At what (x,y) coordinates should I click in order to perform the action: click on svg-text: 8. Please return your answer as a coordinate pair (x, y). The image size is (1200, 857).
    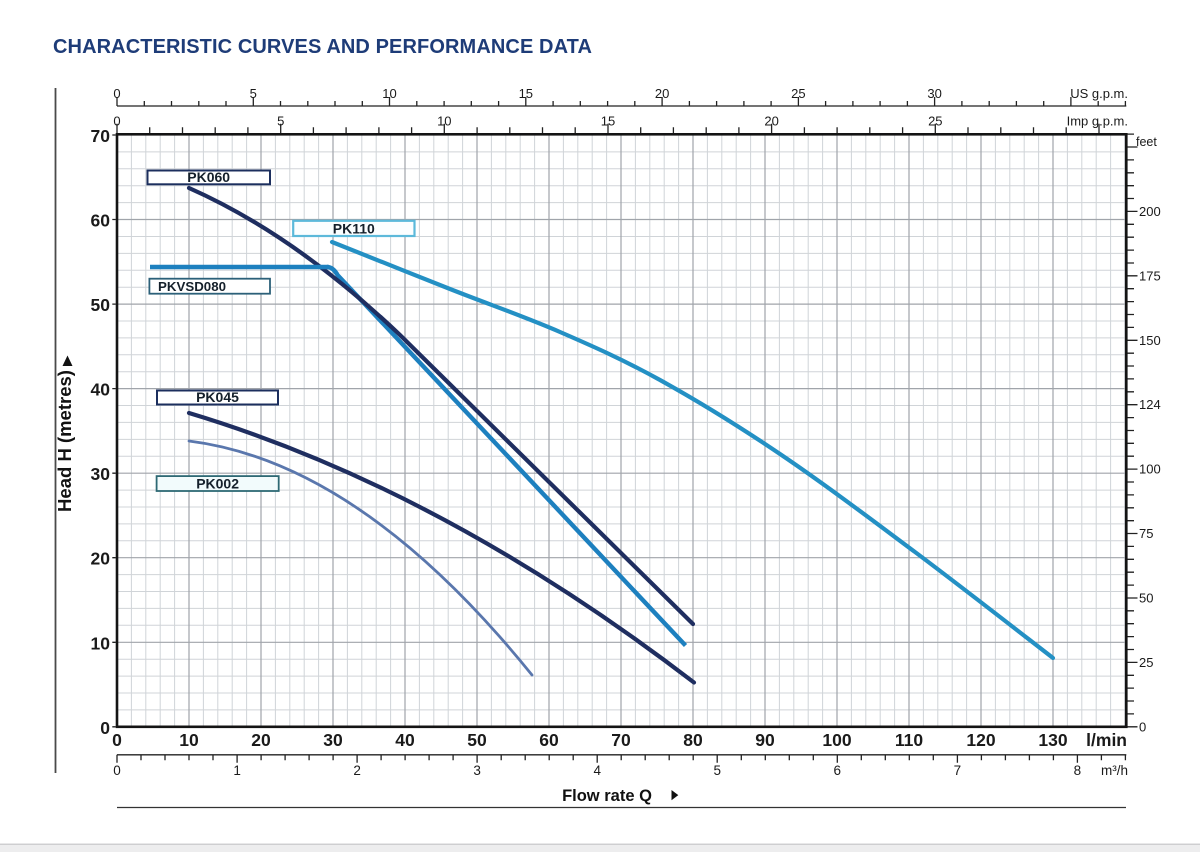
    Looking at the image, I should click on (1078, 770).